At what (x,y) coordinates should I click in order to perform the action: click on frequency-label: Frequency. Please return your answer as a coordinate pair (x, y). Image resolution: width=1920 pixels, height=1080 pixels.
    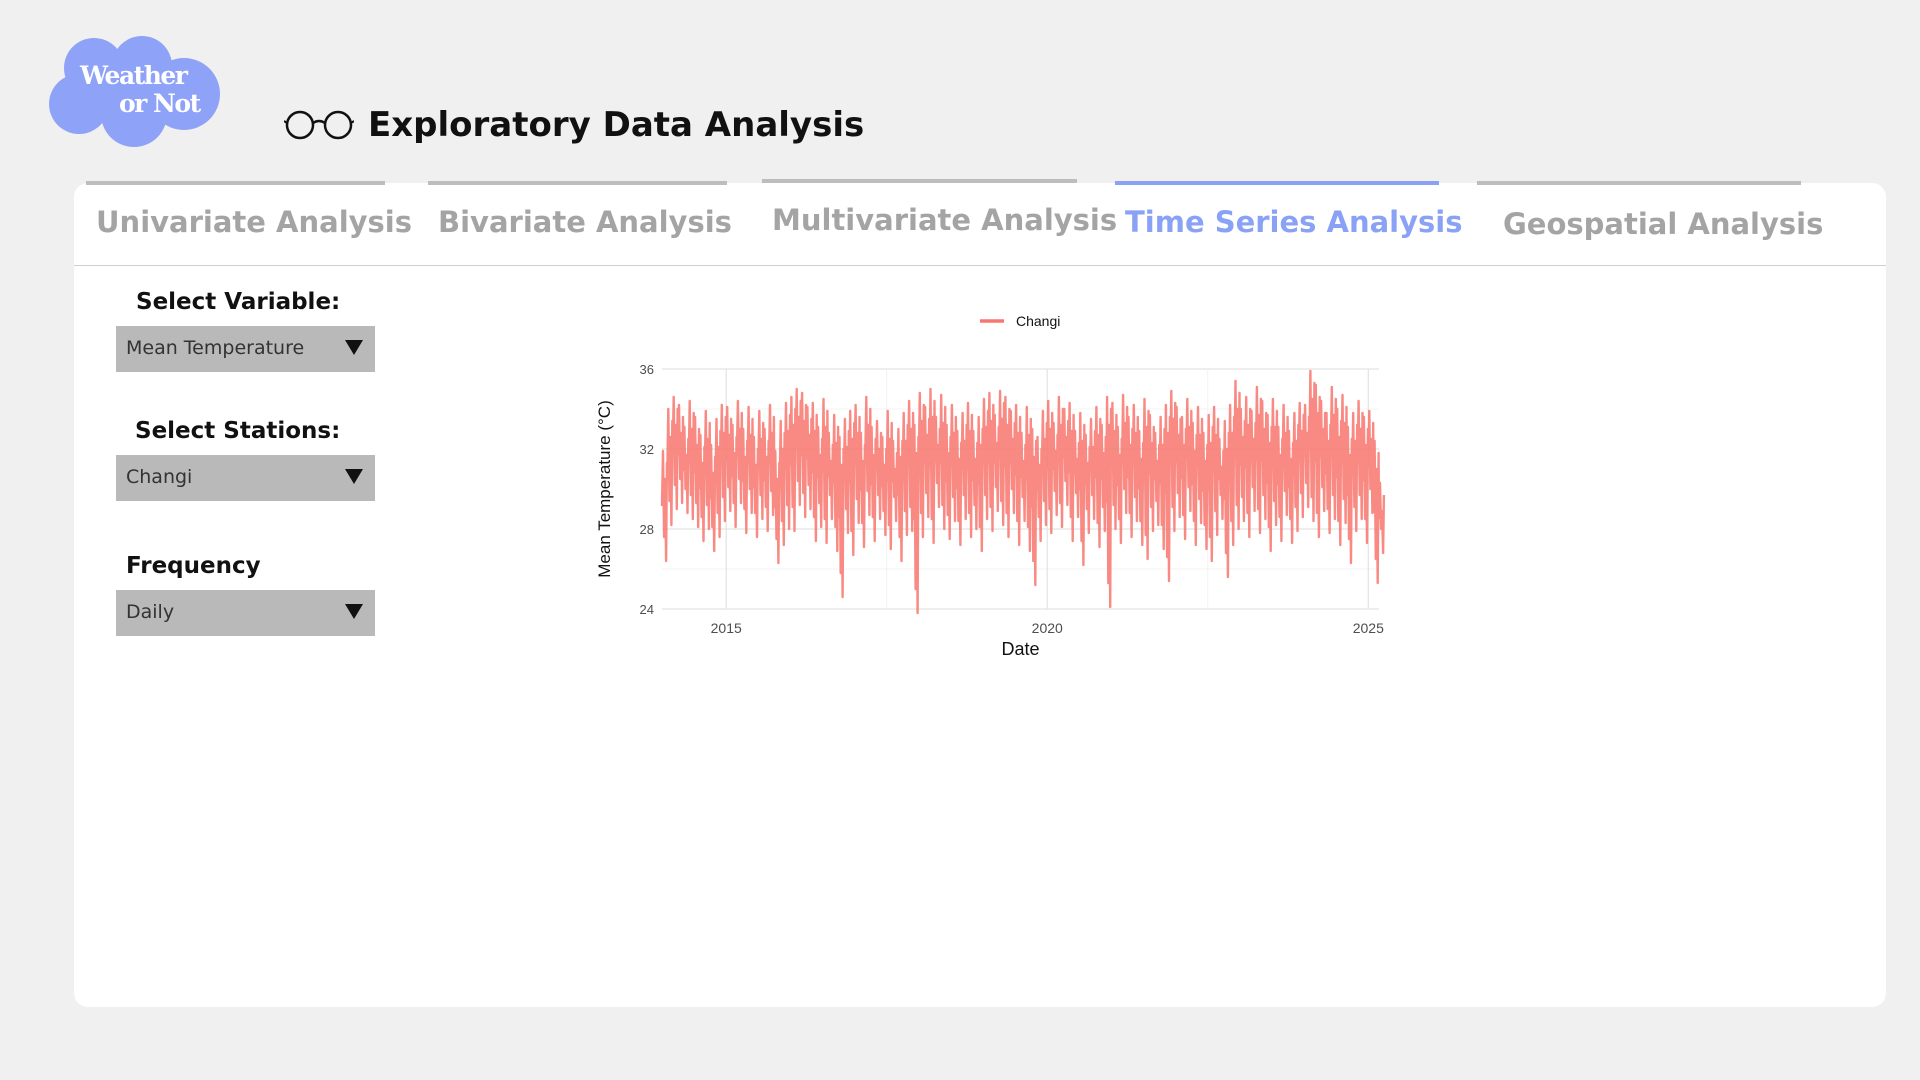
    Looking at the image, I should click on (193, 566).